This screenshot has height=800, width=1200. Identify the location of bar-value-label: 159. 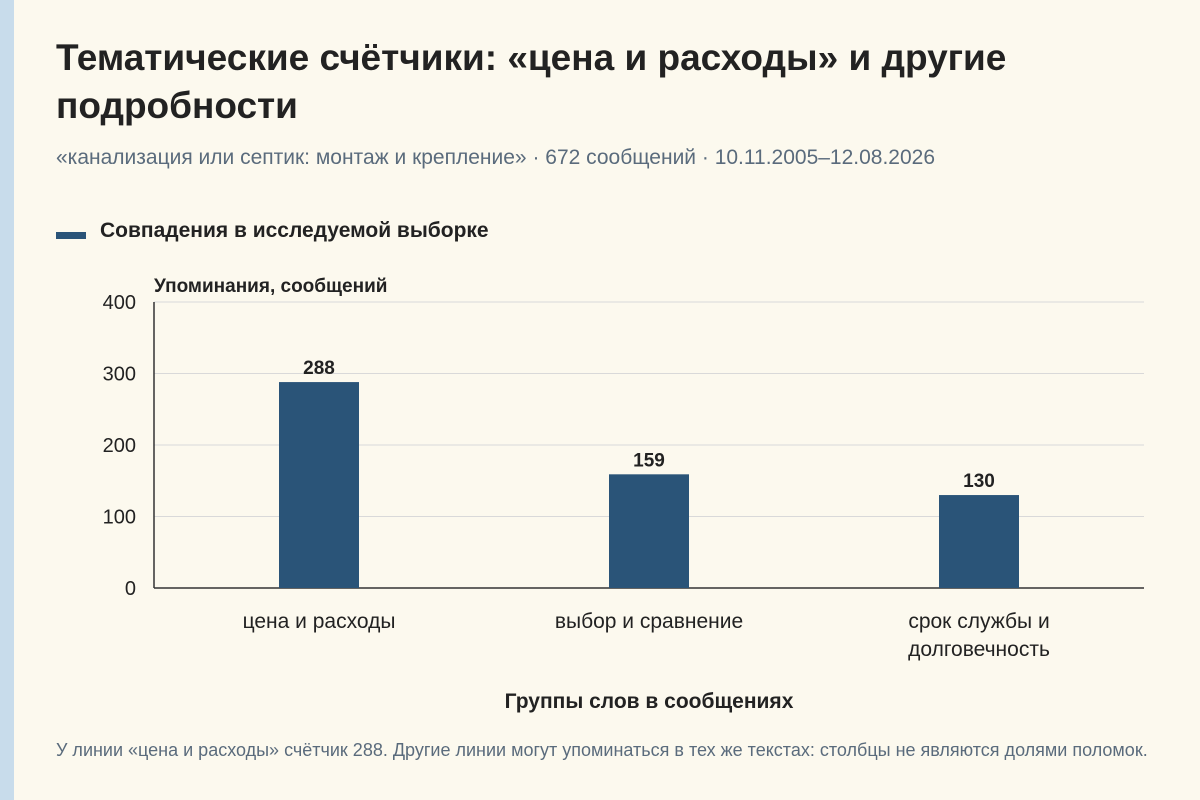
(649, 460).